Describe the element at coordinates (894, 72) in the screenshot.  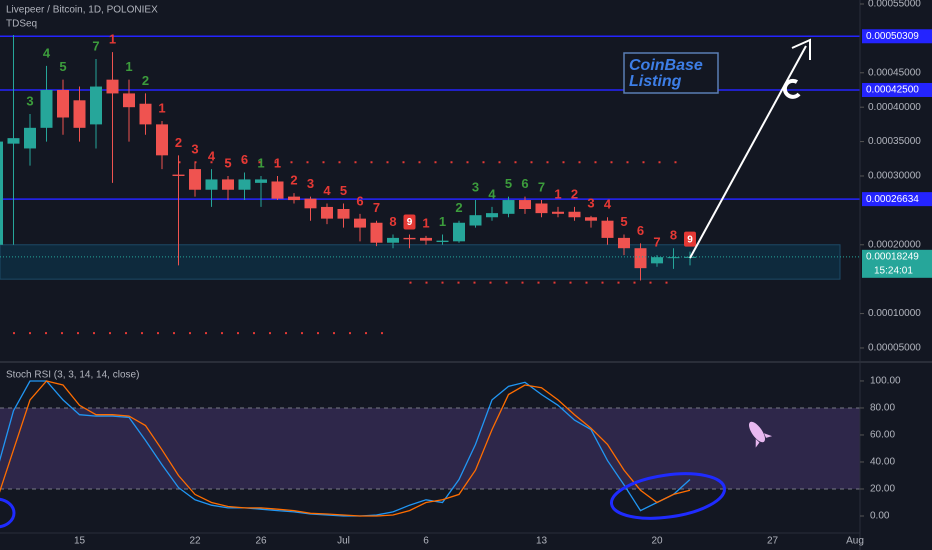
I see `y-tick-label: 0.00045000` at that location.